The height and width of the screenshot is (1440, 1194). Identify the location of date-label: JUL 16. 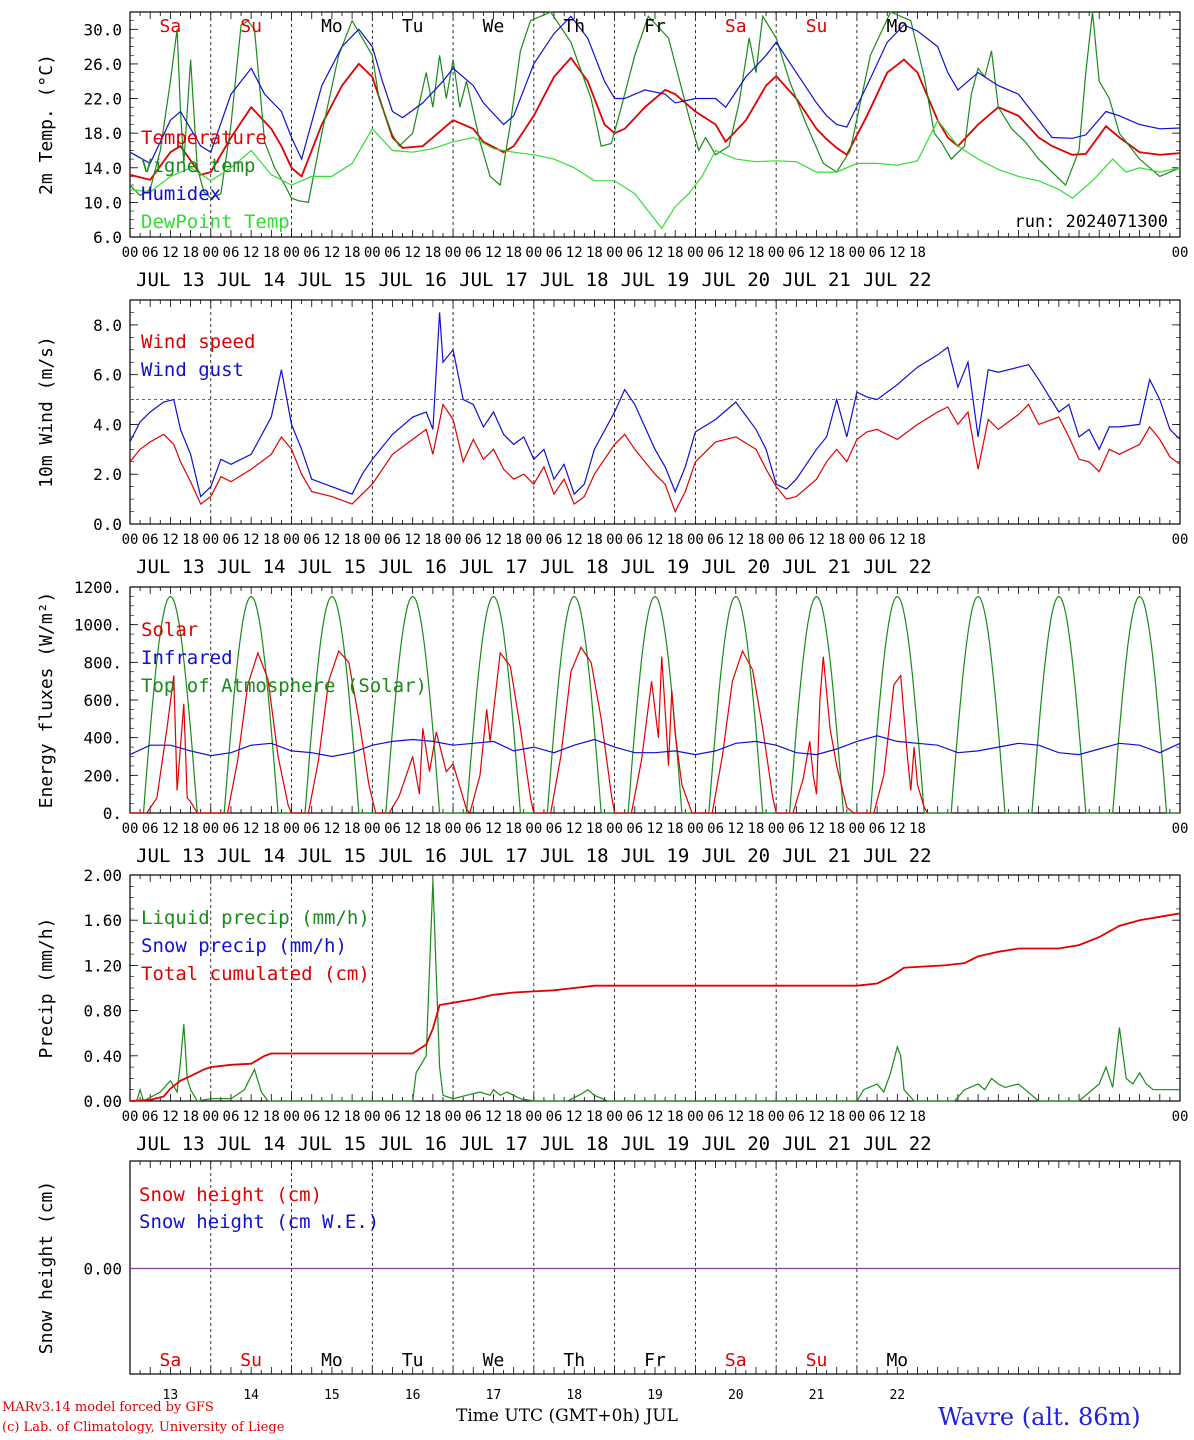
(412, 567).